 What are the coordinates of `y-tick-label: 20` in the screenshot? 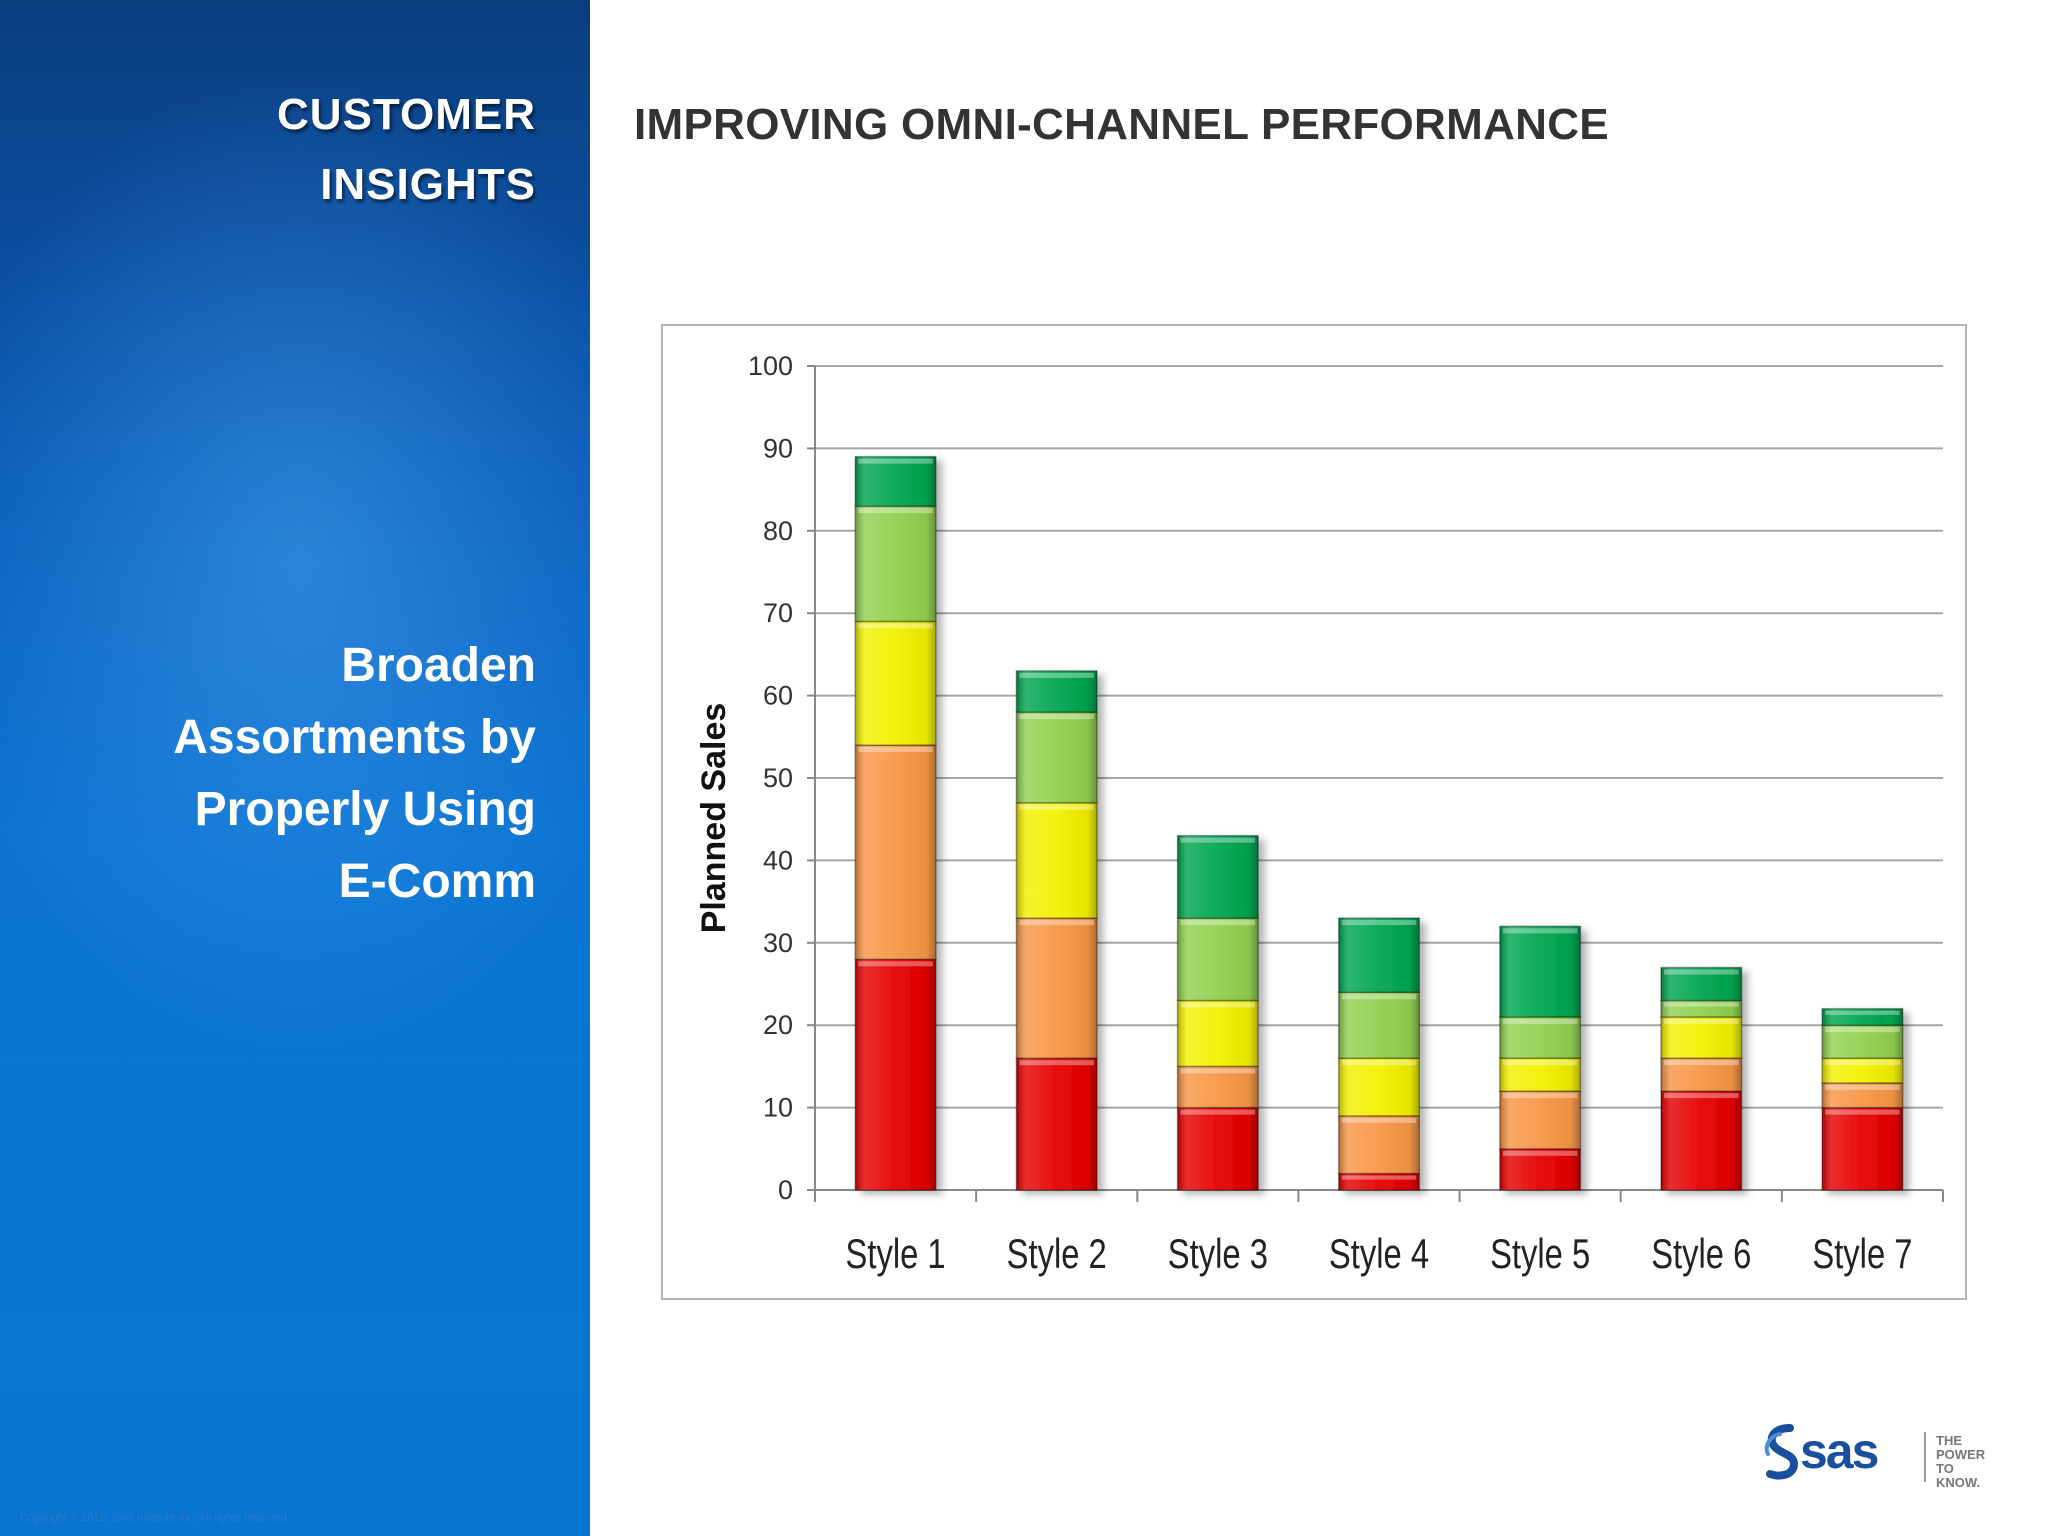 It's located at (778, 1025).